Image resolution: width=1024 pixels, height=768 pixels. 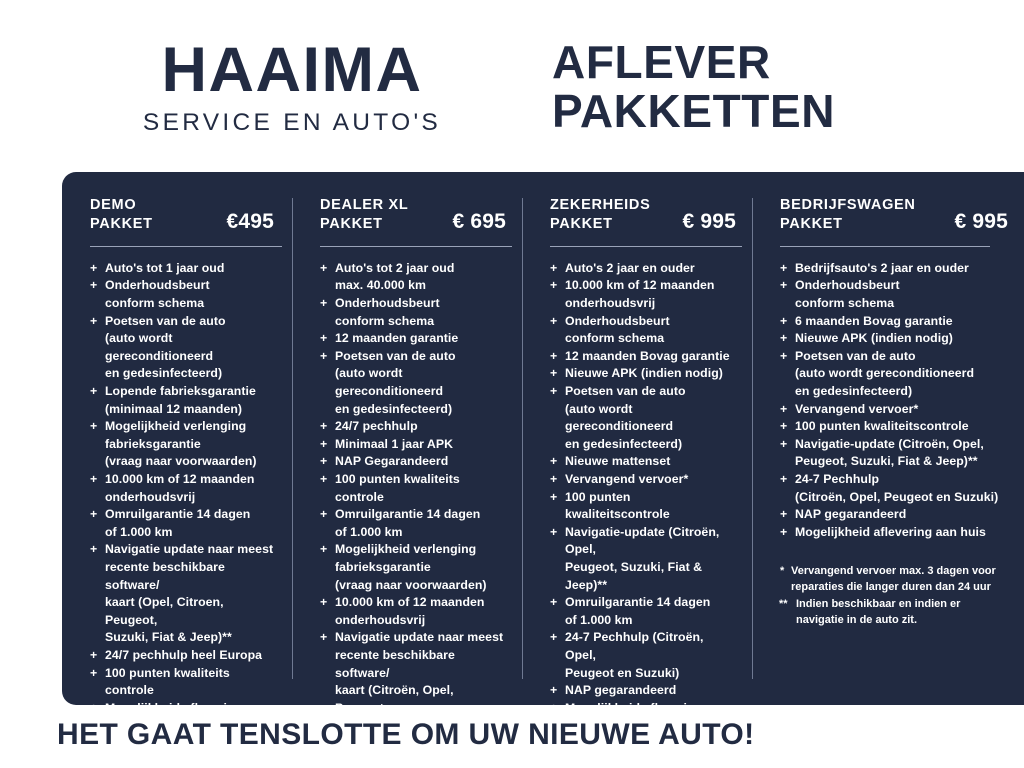 I want to click on feature-item: + Omruilgarantie 14 dagen of 1.000 km, so click(x=183, y=523).